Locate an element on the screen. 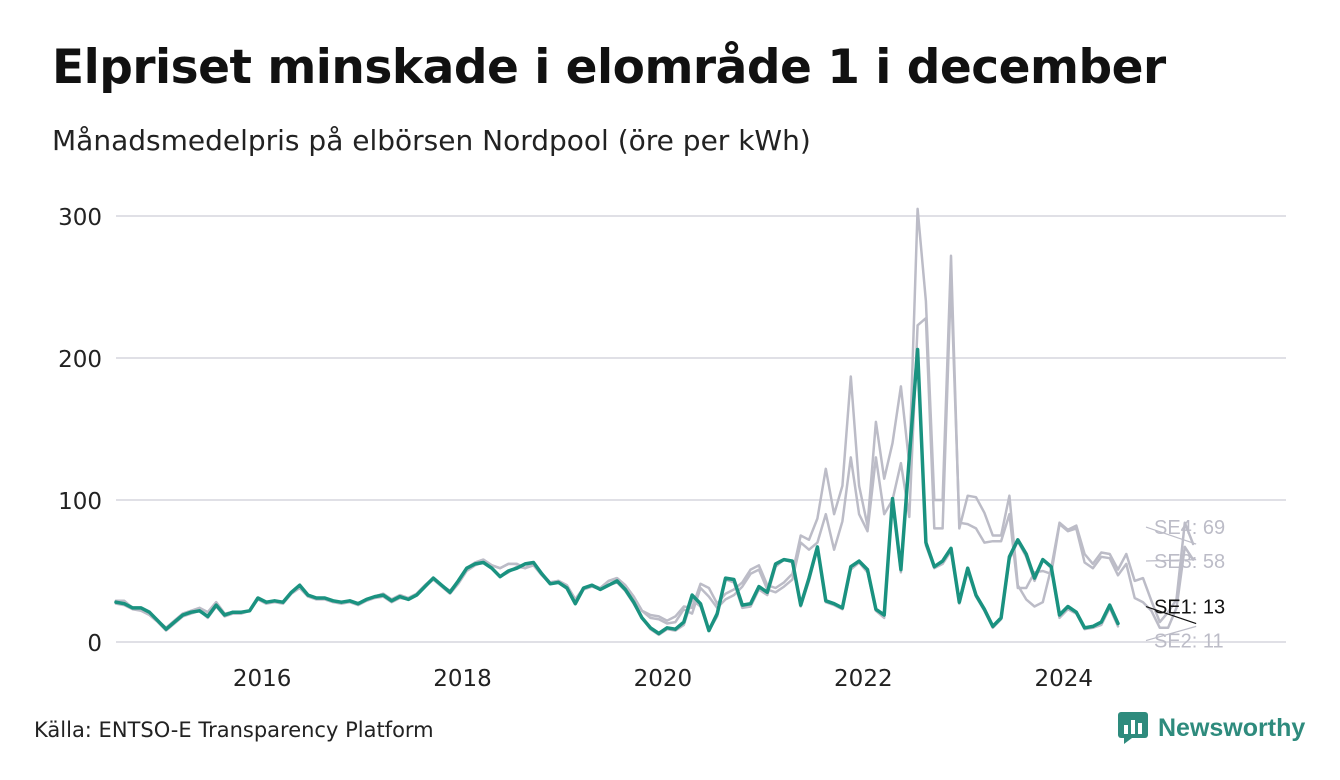  x-tick-label: 2016 is located at coordinates (262, 679).